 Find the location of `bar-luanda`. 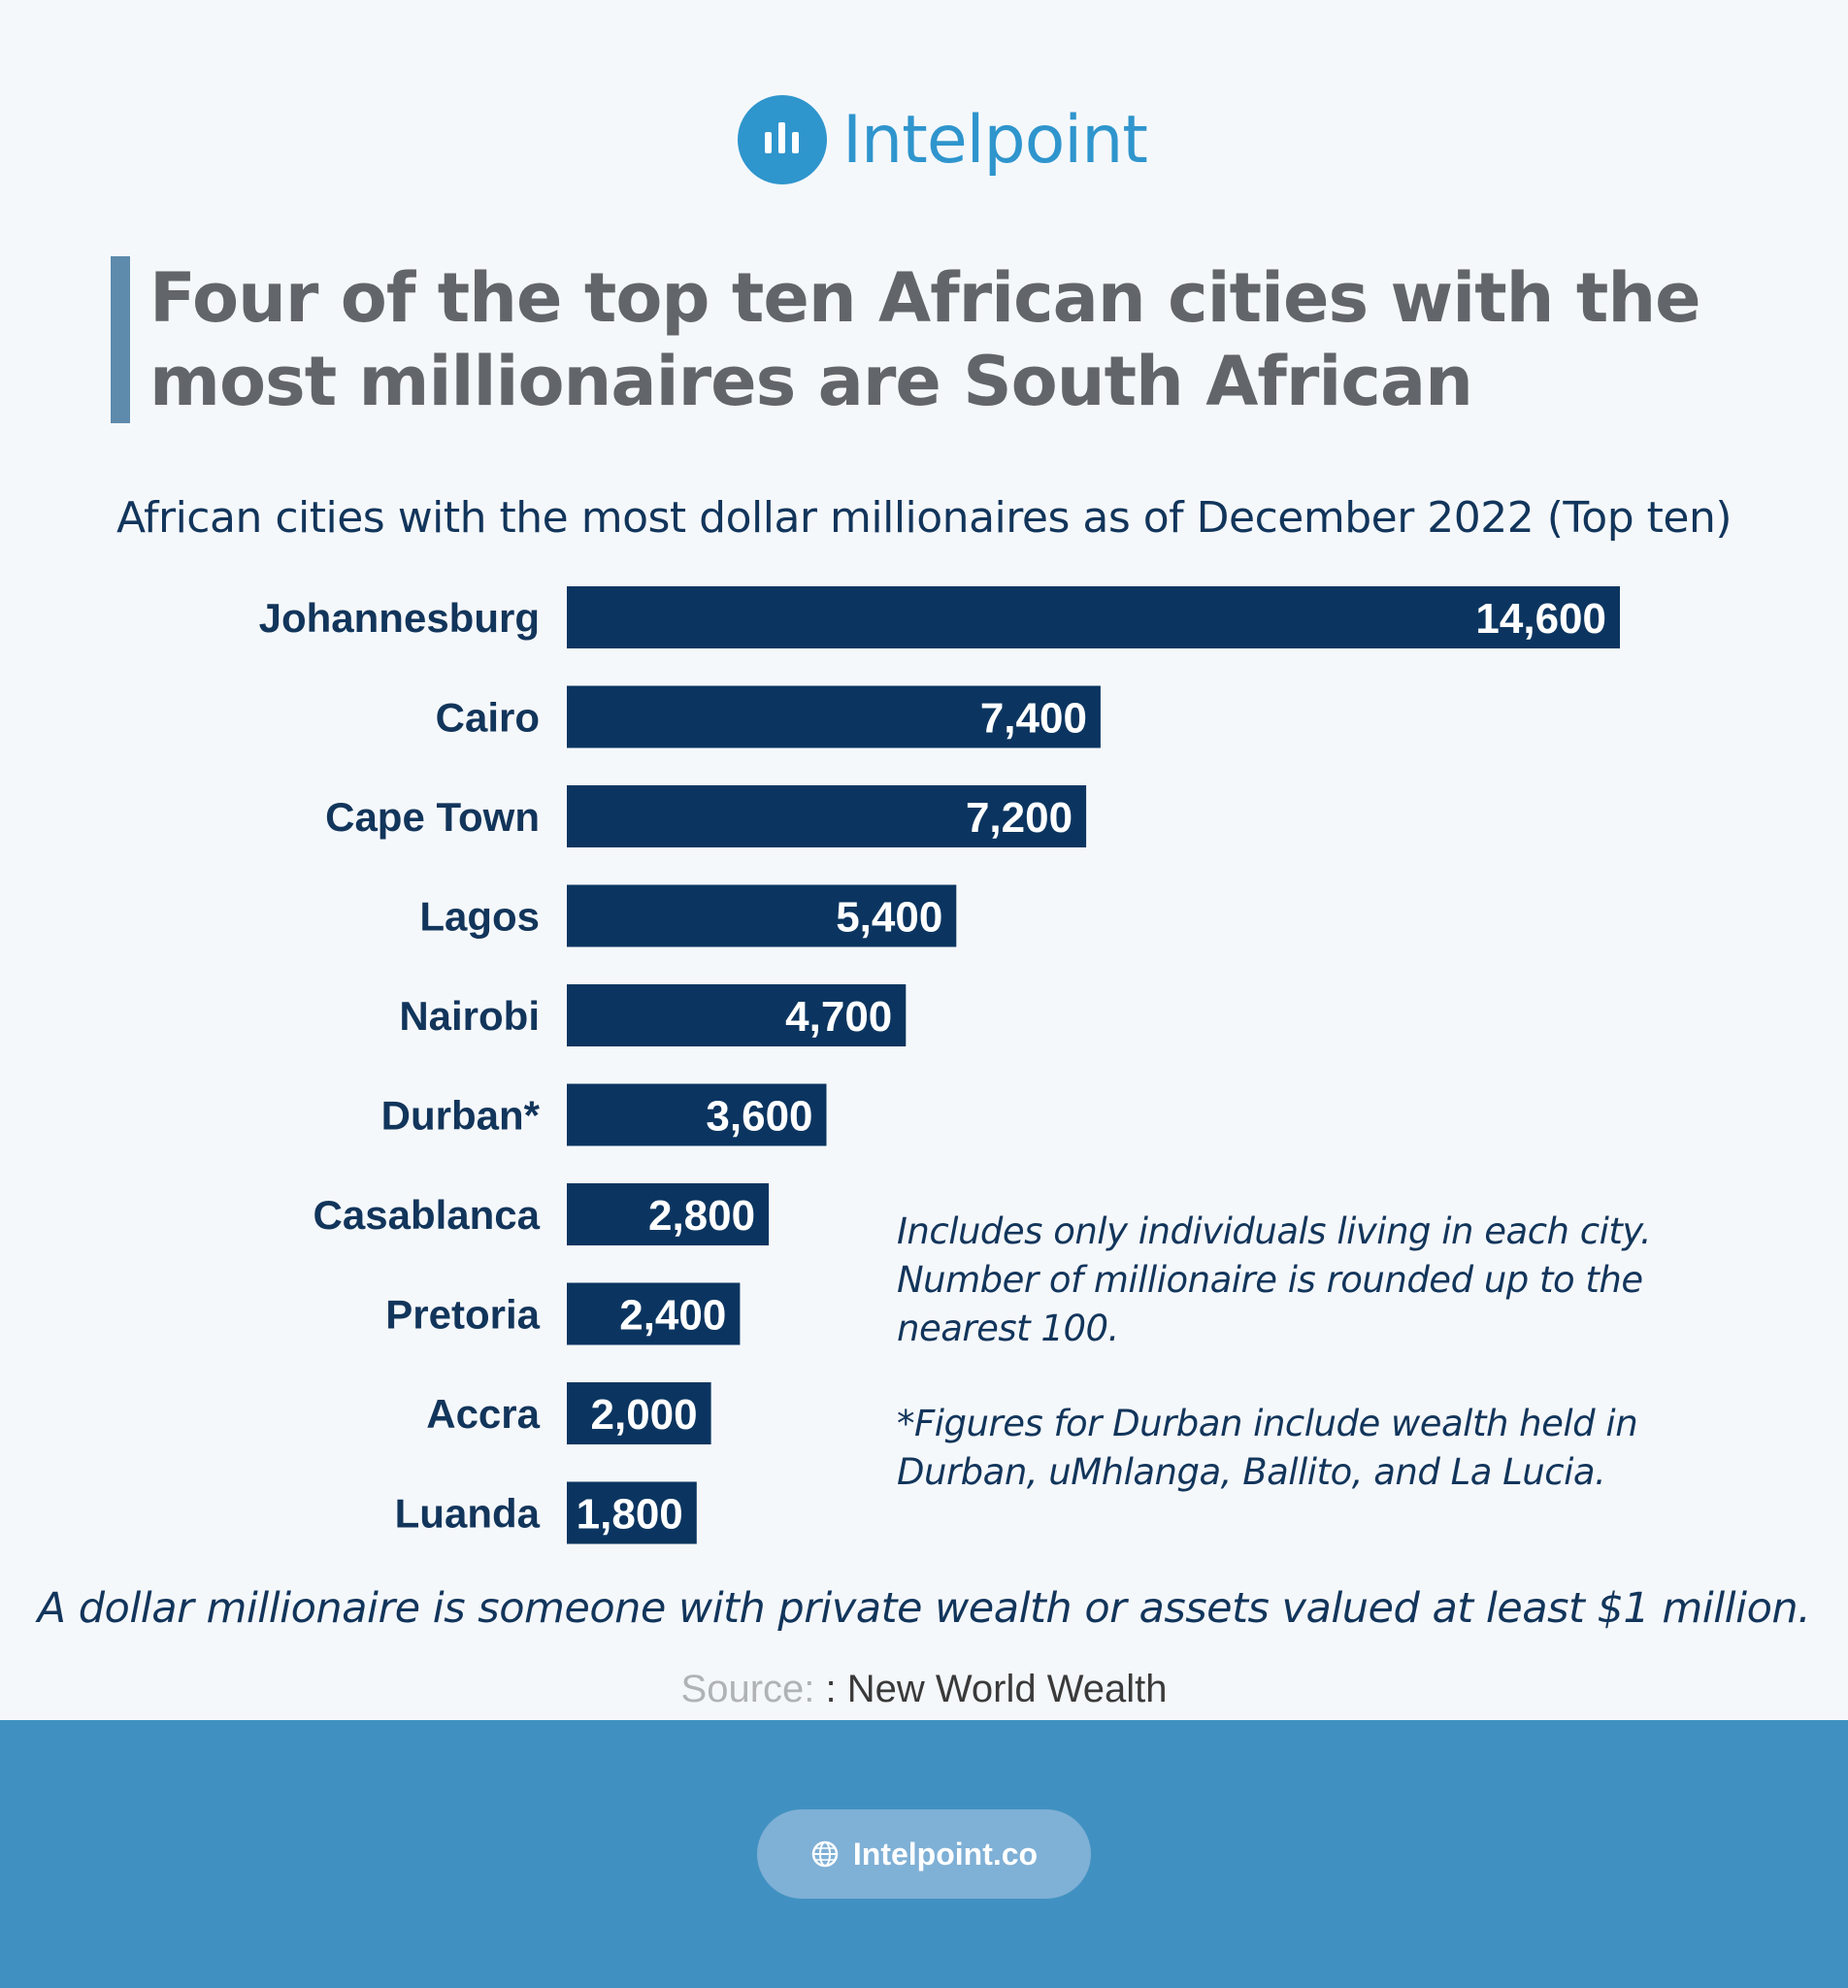

bar-luanda is located at coordinates (632, 1512).